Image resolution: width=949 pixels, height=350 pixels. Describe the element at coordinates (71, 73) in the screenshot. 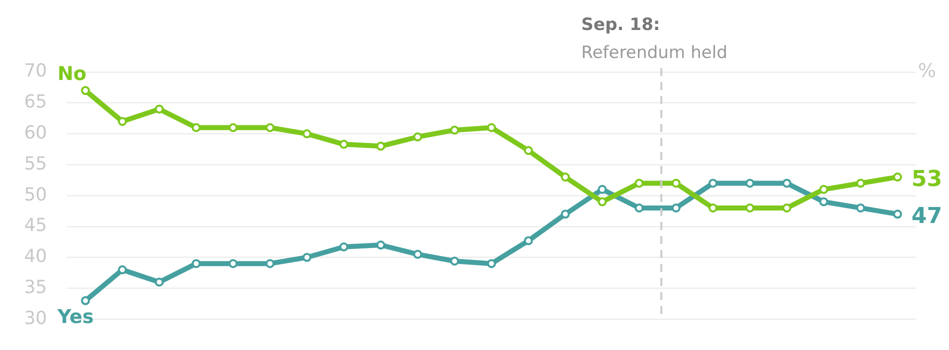

I see `series-label: No` at that location.